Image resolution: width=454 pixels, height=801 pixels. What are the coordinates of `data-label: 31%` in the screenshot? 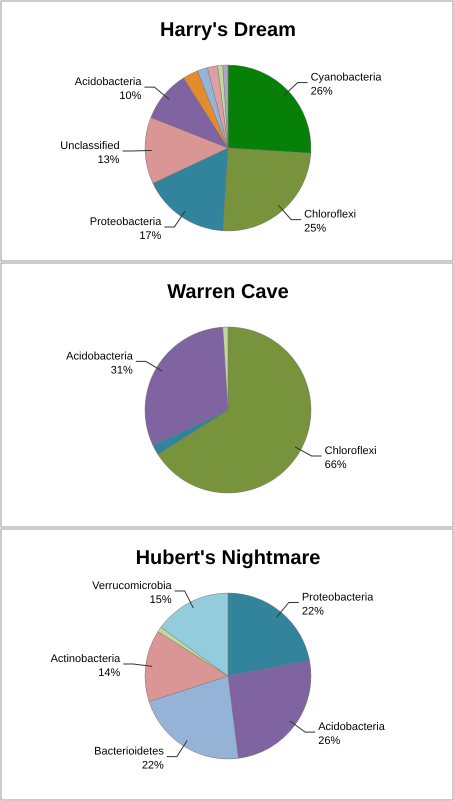 It's located at (122, 370).